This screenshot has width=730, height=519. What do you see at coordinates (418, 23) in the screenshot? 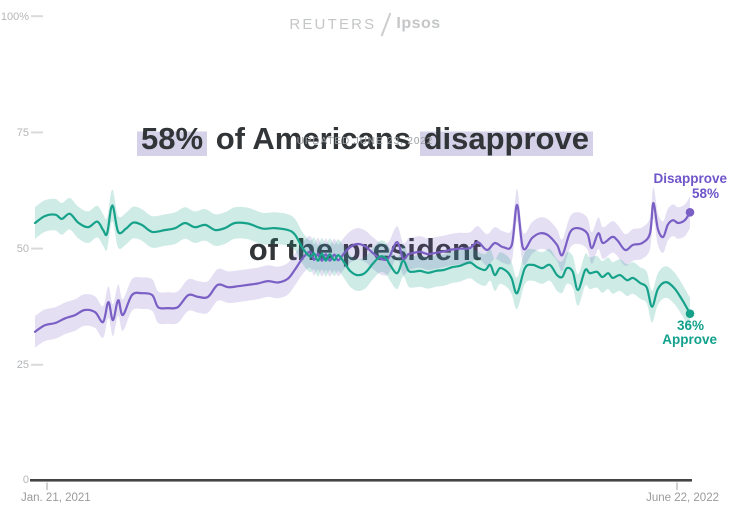
I see `ipsos-wordmark: Ipsos` at bounding box center [418, 23].